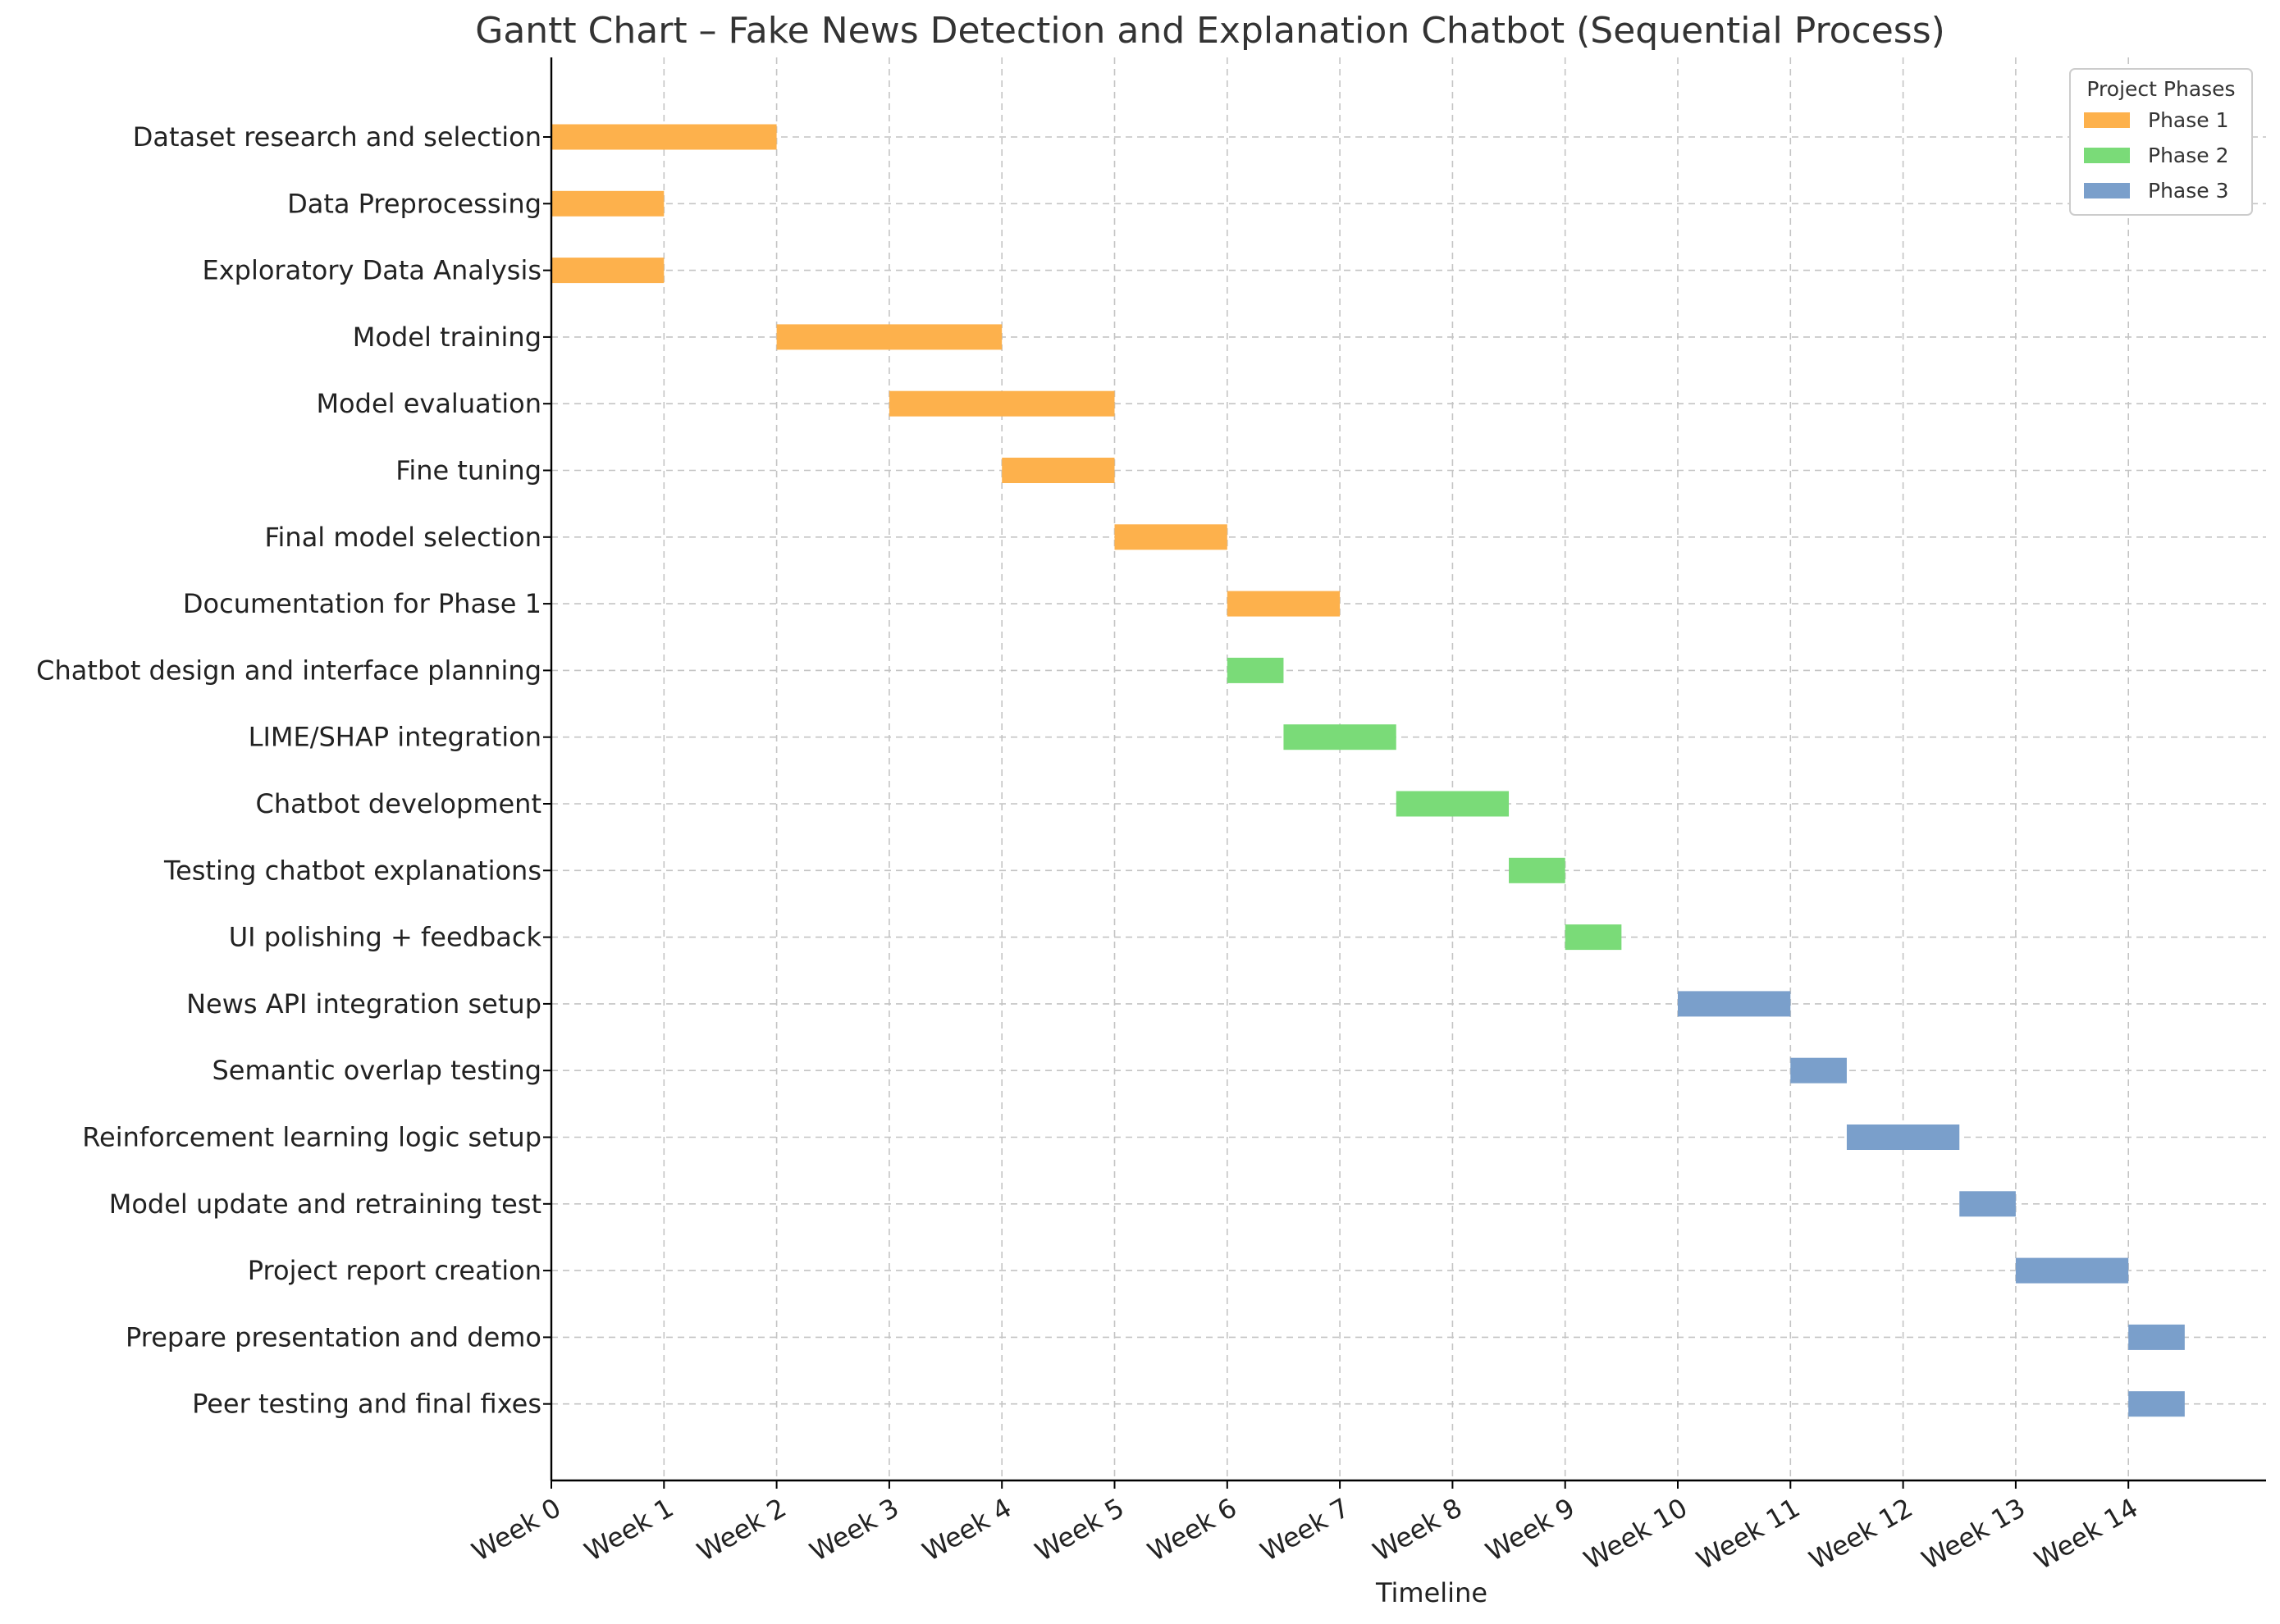 The width and height of the screenshot is (2280, 1624). I want to click on task-label: Reinforcement learning logic setup, so click(311, 1137).